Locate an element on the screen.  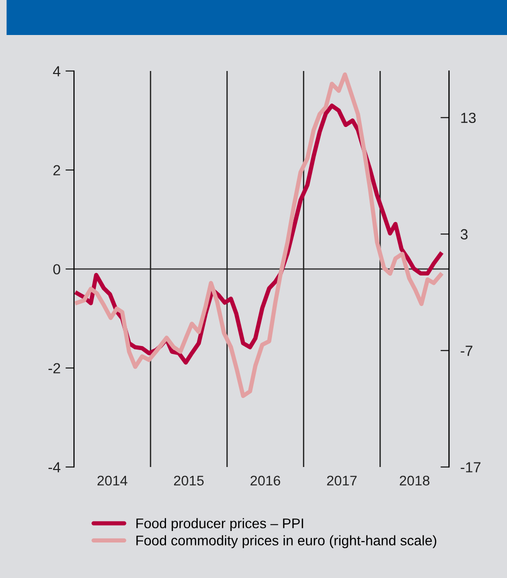
y-tick-label: -4 is located at coordinates (54, 467).